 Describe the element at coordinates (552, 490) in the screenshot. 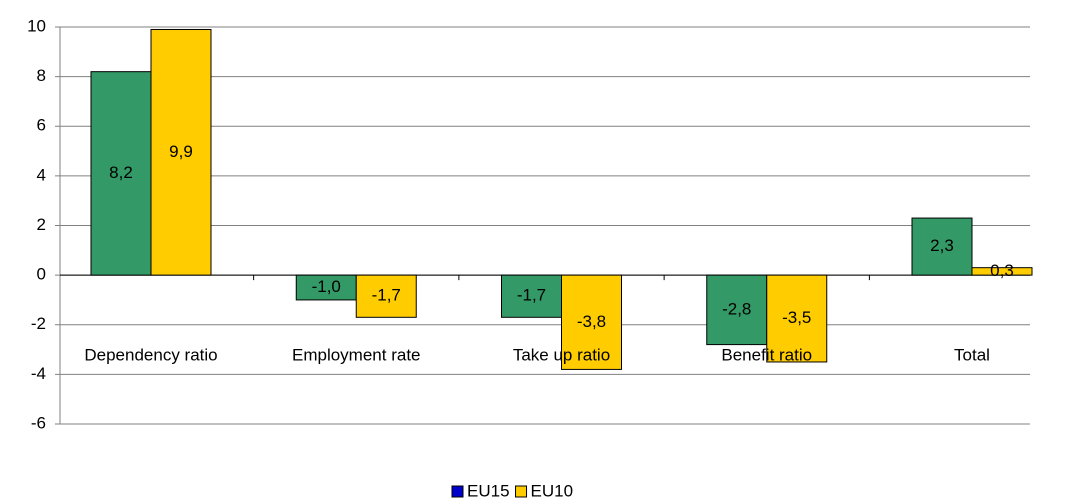

I see `legend-label: EU10` at that location.